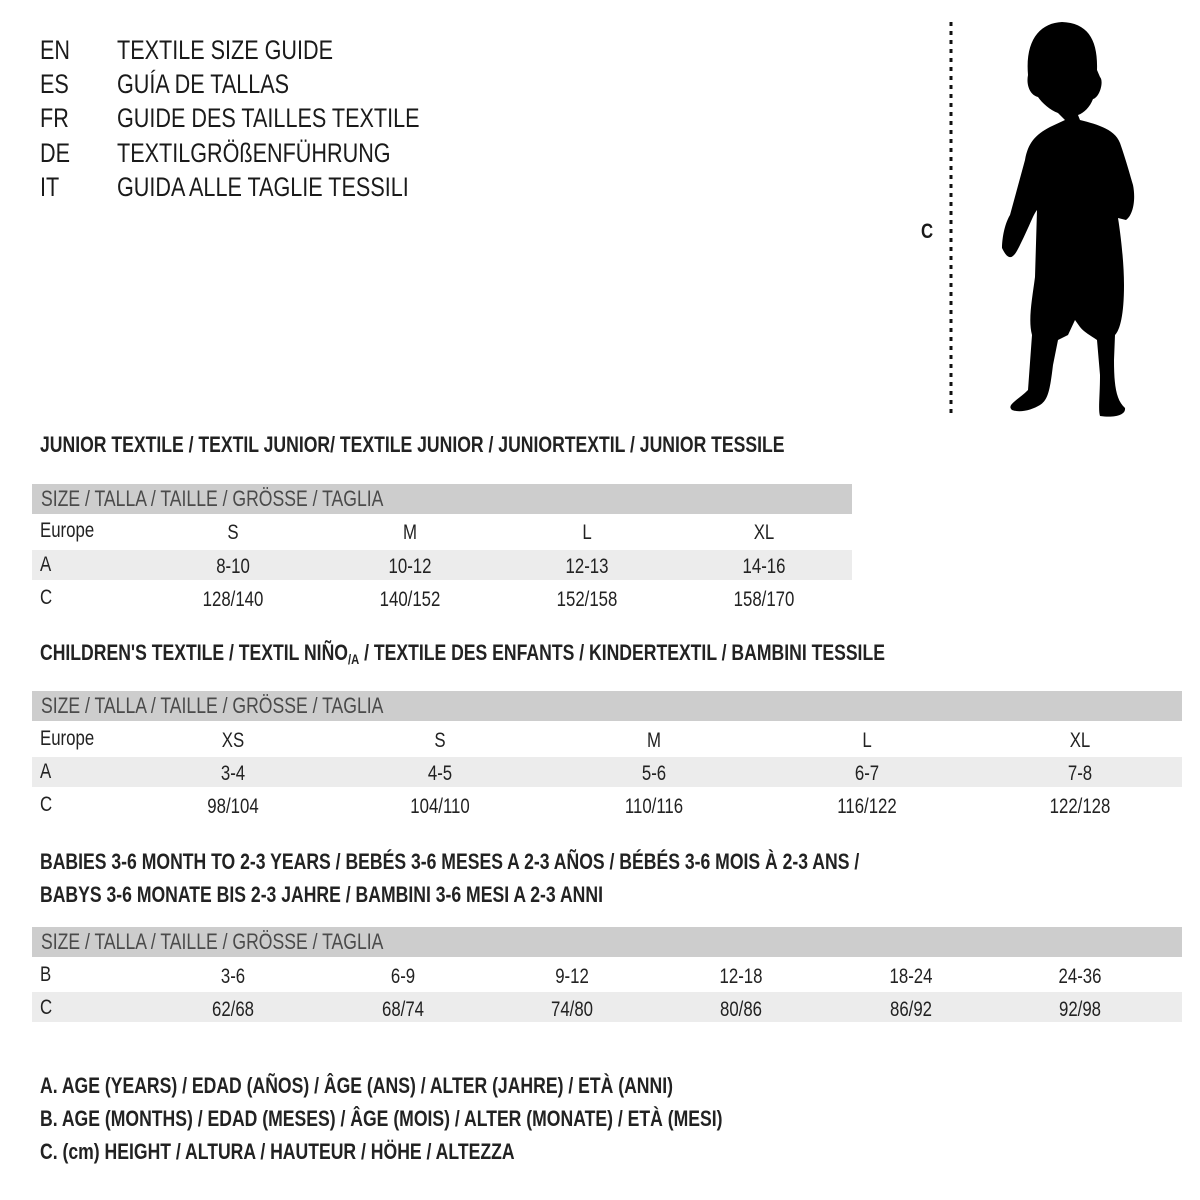 The height and width of the screenshot is (1200, 1200). I want to click on table-cell: 7-8, so click(1080, 773).